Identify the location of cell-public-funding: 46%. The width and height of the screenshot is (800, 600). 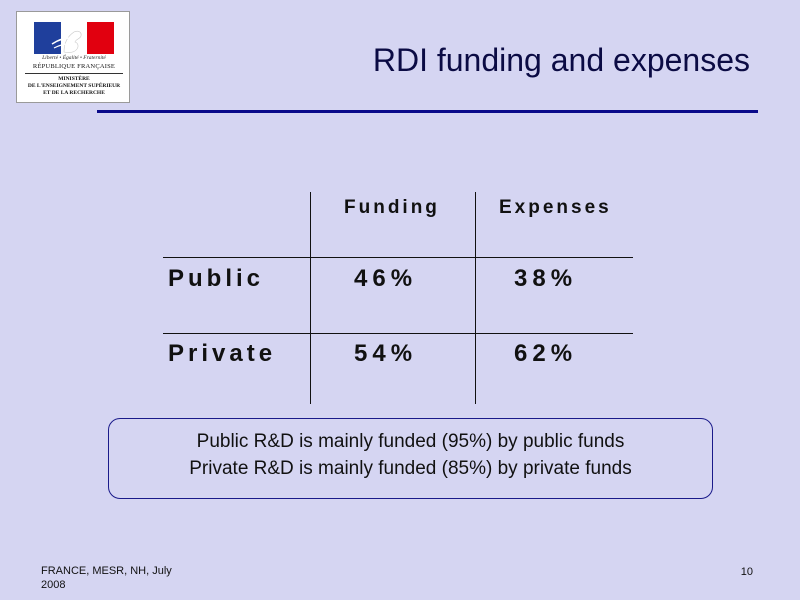
(386, 278).